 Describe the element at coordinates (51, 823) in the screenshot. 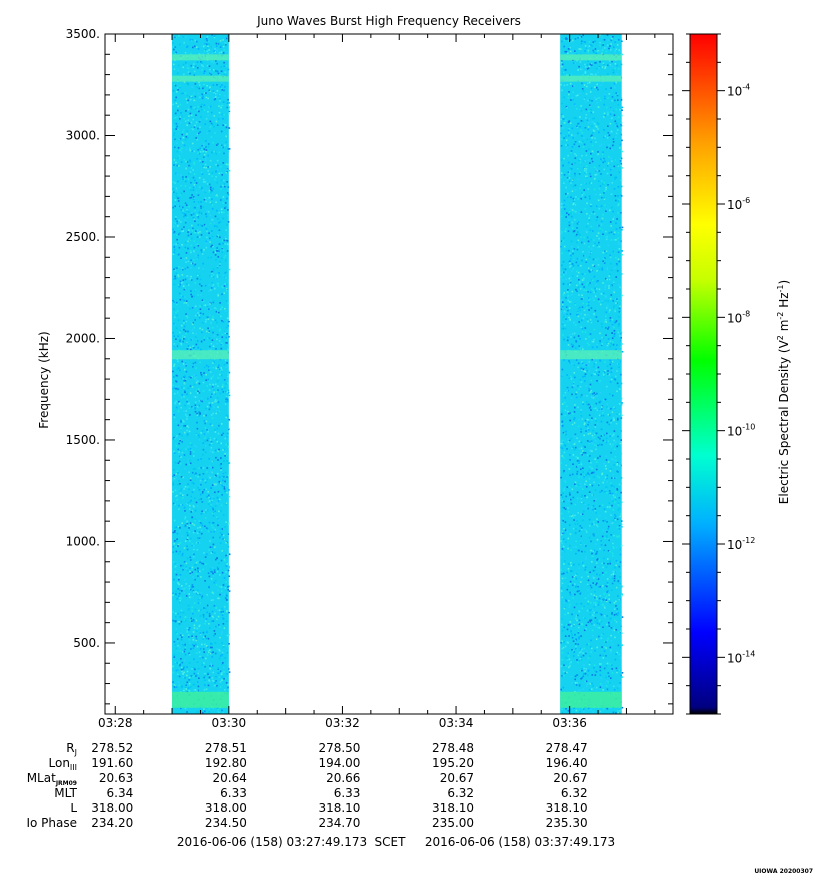

I see `ephemeris-row-label: Io Phase` at that location.